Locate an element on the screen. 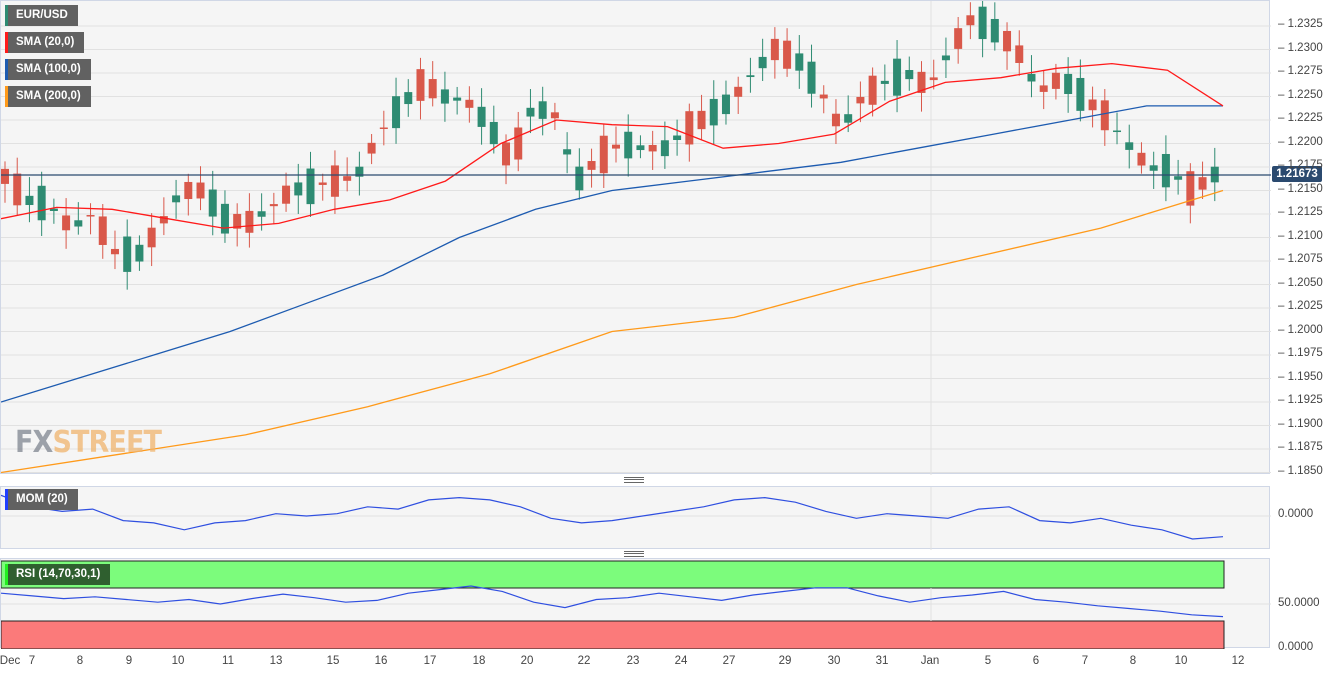  time-x-tick: 6 is located at coordinates (1036, 661).